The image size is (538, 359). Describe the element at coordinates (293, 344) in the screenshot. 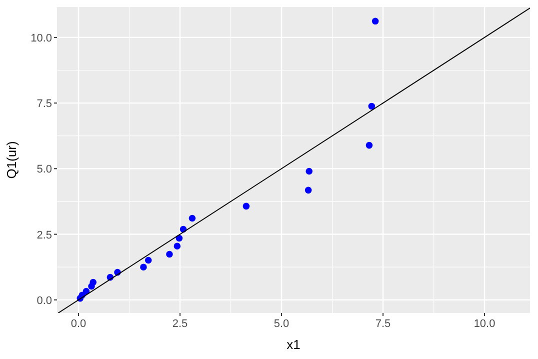

I see `x-axis-title: x1` at that location.